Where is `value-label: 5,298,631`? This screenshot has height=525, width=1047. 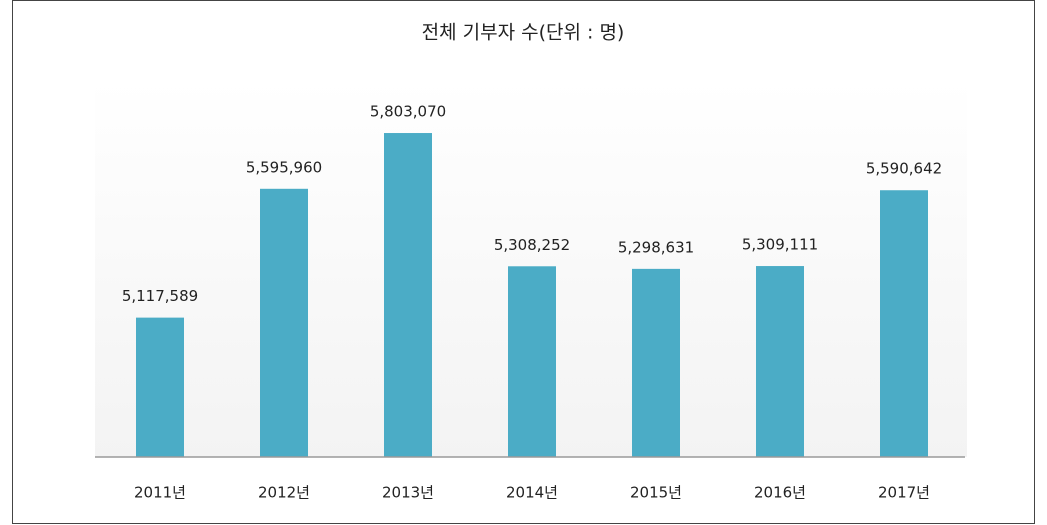
value-label: 5,298,631 is located at coordinates (656, 247).